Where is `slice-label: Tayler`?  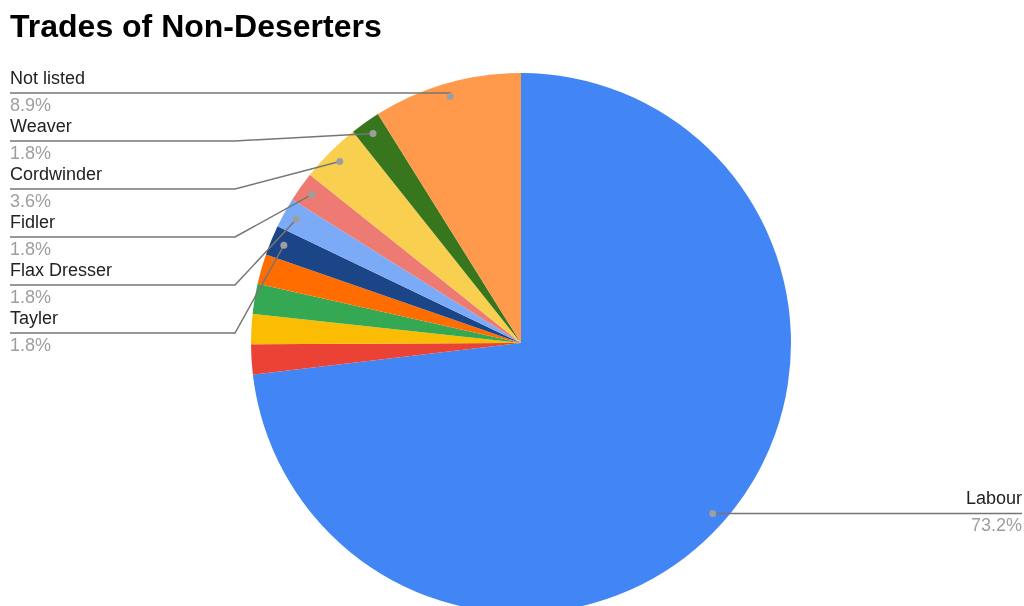 slice-label: Tayler is located at coordinates (34, 317).